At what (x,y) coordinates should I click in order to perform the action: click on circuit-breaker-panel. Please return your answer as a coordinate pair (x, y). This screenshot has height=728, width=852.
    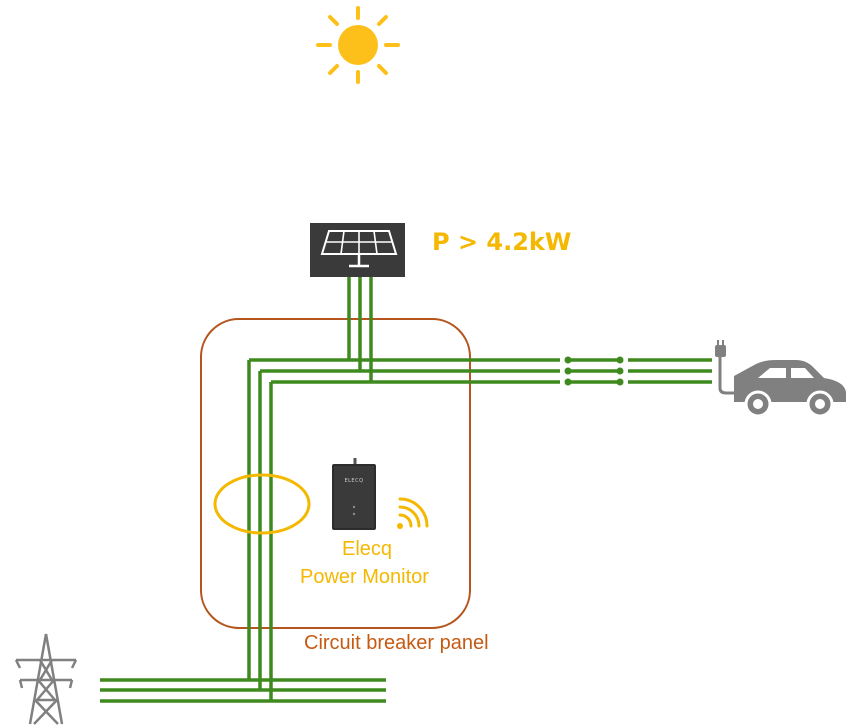
    Looking at the image, I should click on (335, 473).